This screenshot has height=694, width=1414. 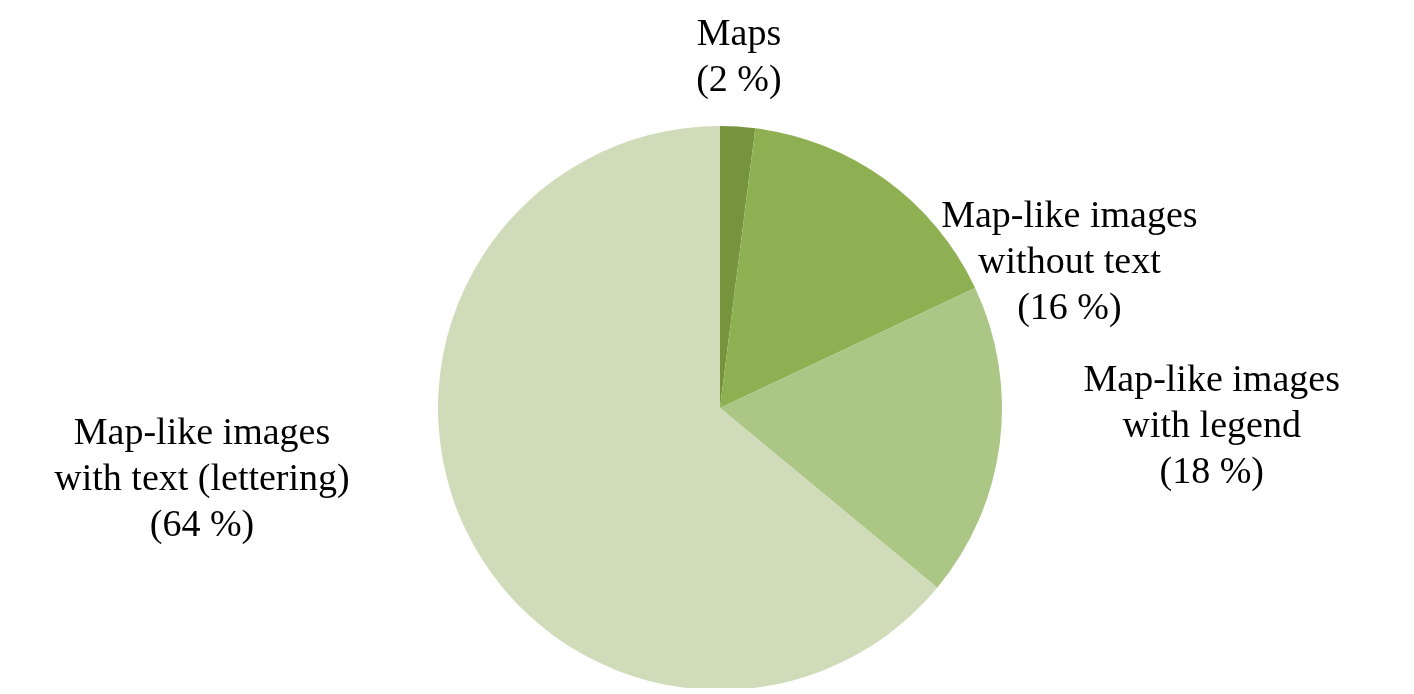 What do you see at coordinates (1069, 307) in the screenshot?
I see `data-label: (16 %)` at bounding box center [1069, 307].